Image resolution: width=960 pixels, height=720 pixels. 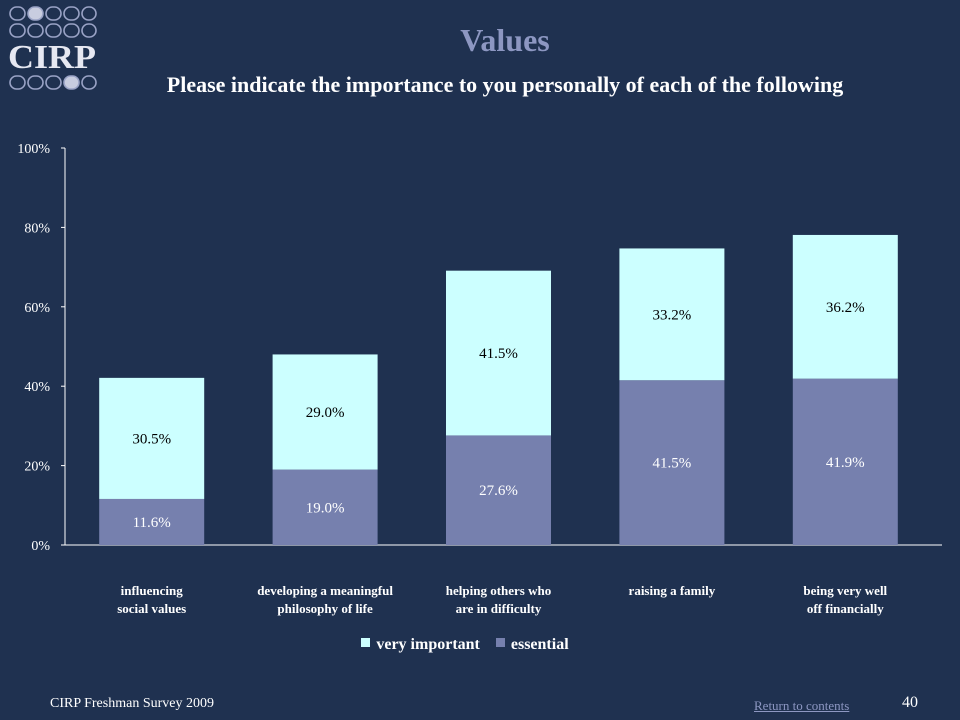 I want to click on y-tick-label: 0%, so click(x=40, y=546).